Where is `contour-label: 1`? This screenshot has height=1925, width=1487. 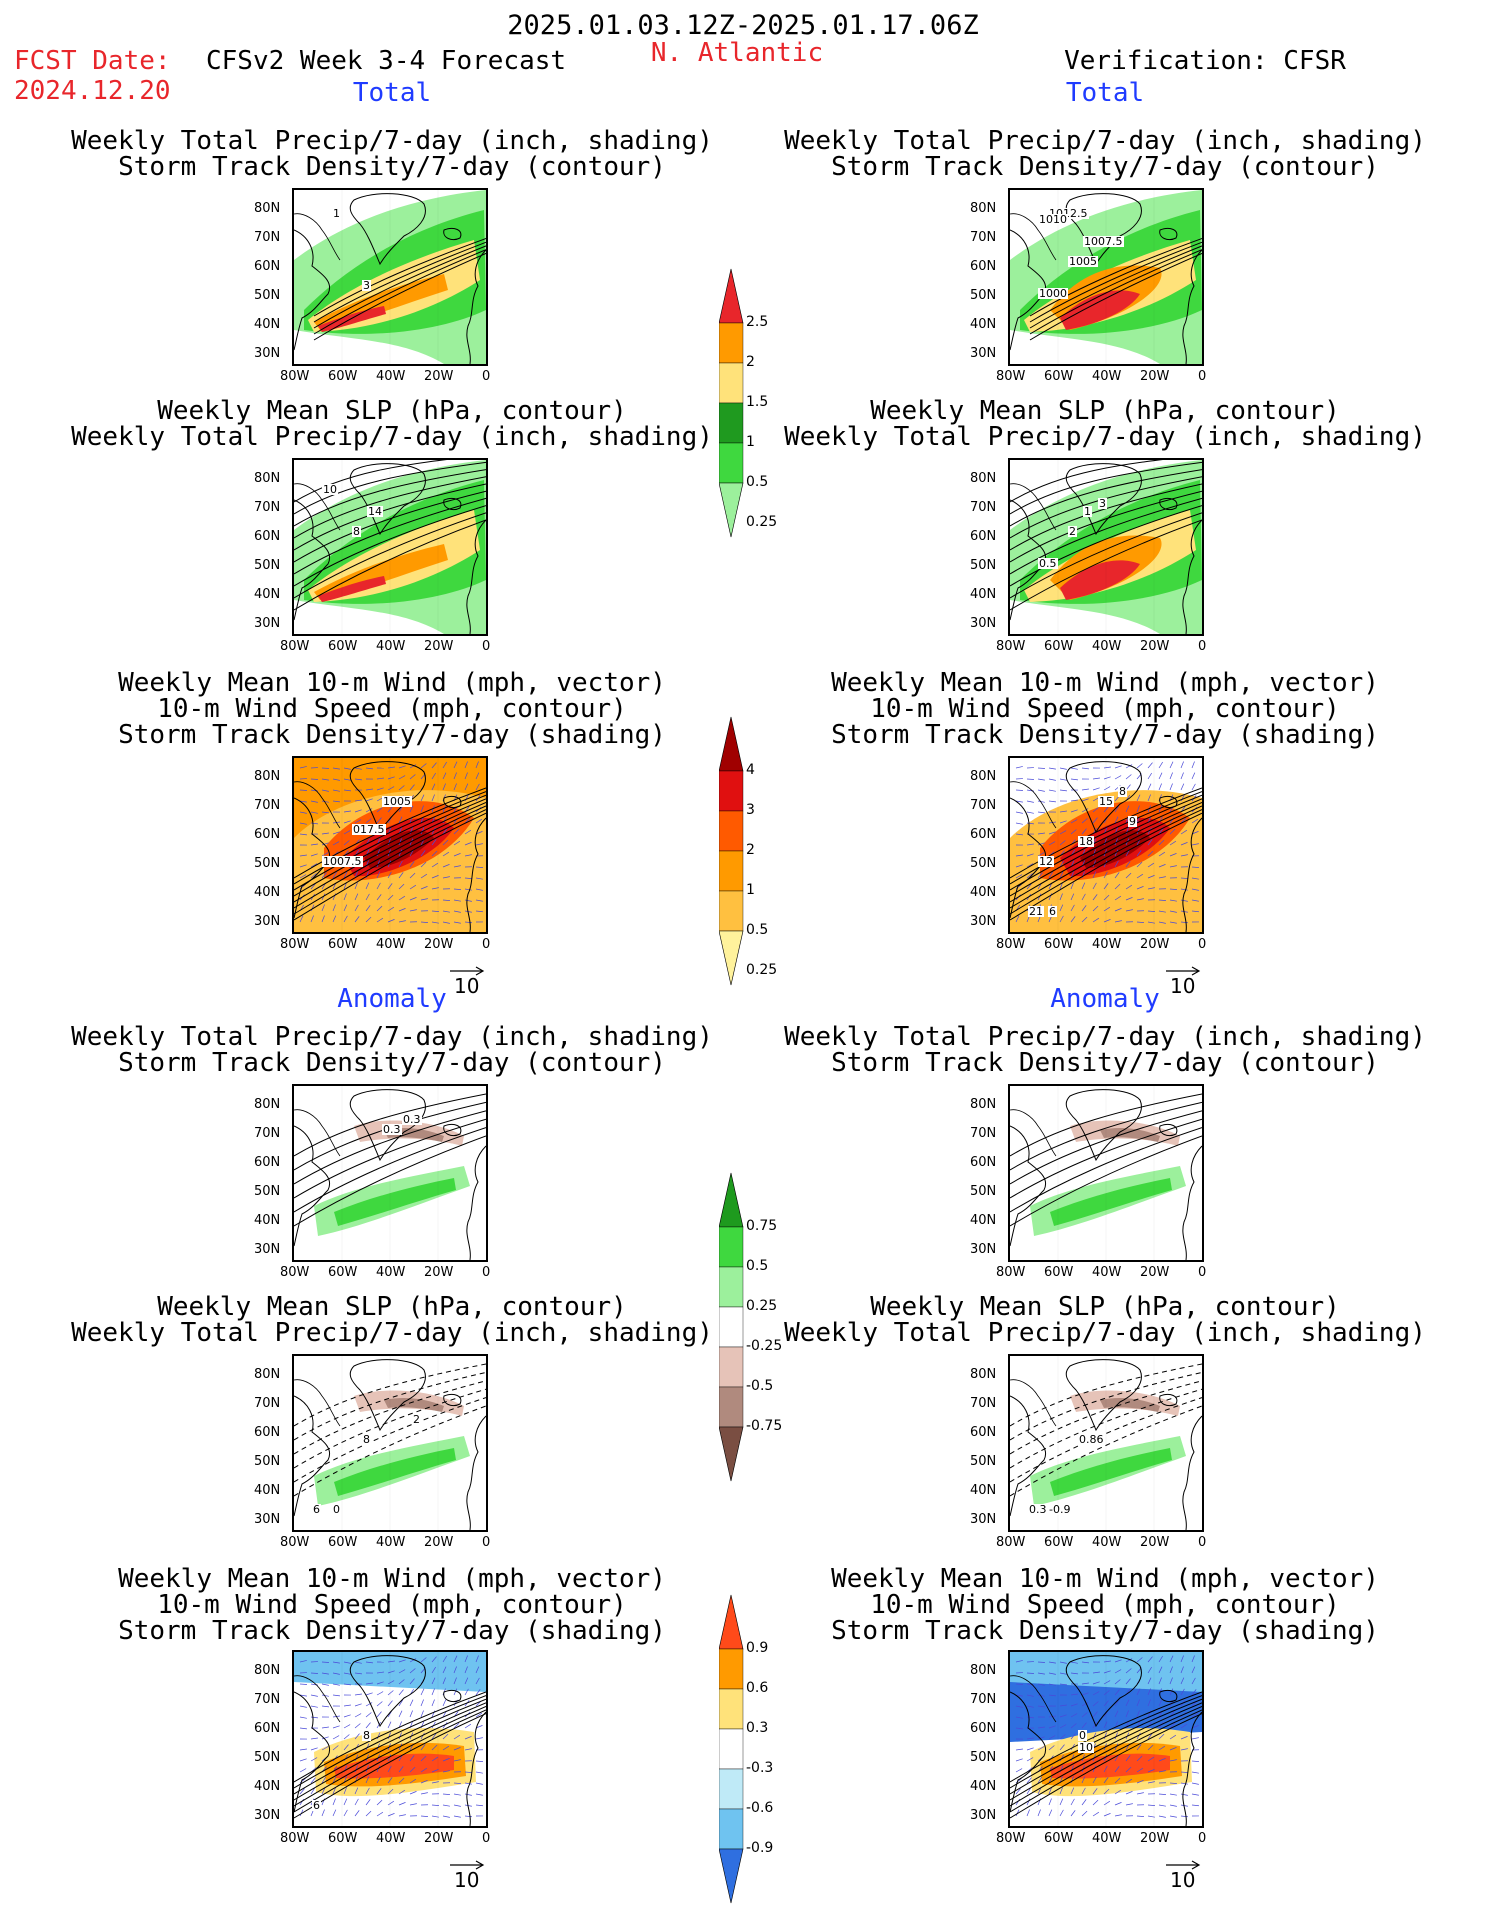
contour-label: 1 is located at coordinates (336, 213).